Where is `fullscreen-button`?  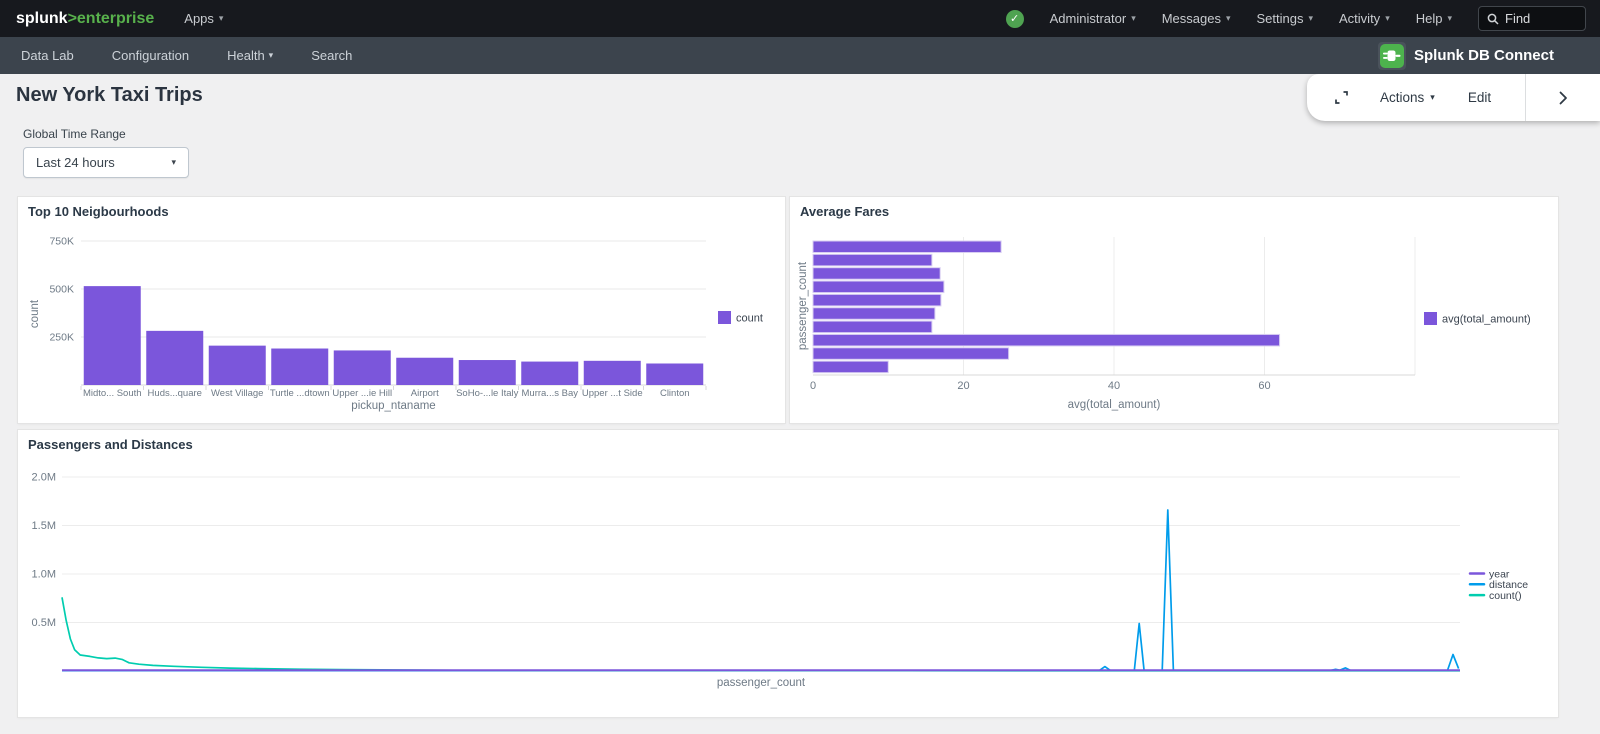
fullscreen-button is located at coordinates (1341, 97).